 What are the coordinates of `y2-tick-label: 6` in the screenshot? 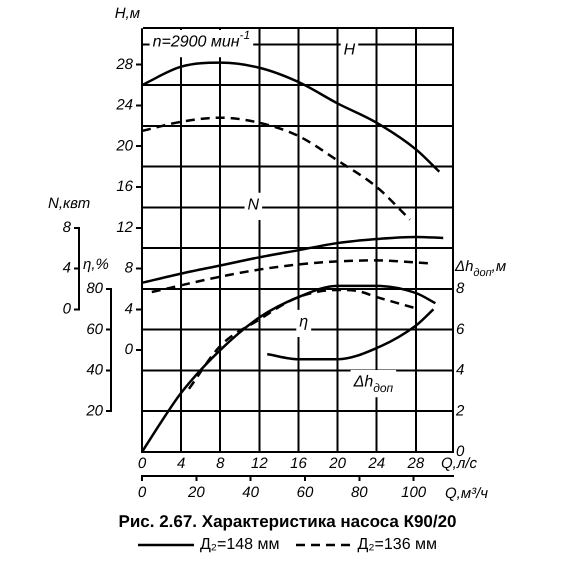 It's located at (460, 329).